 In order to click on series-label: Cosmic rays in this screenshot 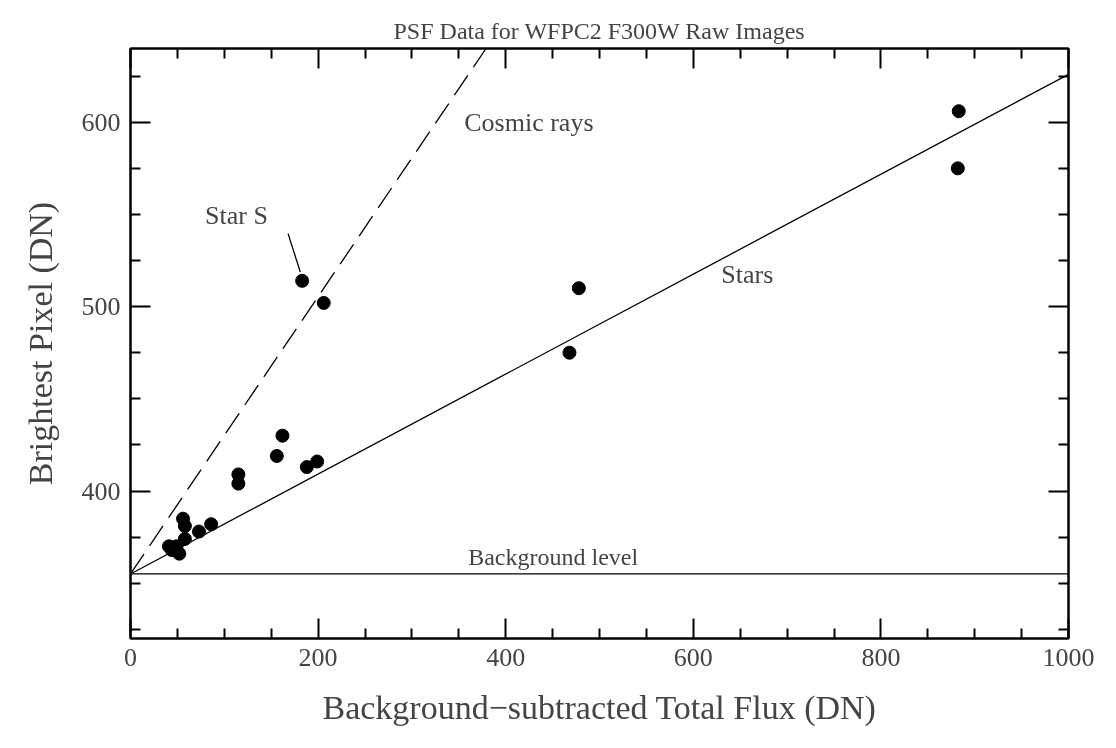, I will do `click(529, 122)`.